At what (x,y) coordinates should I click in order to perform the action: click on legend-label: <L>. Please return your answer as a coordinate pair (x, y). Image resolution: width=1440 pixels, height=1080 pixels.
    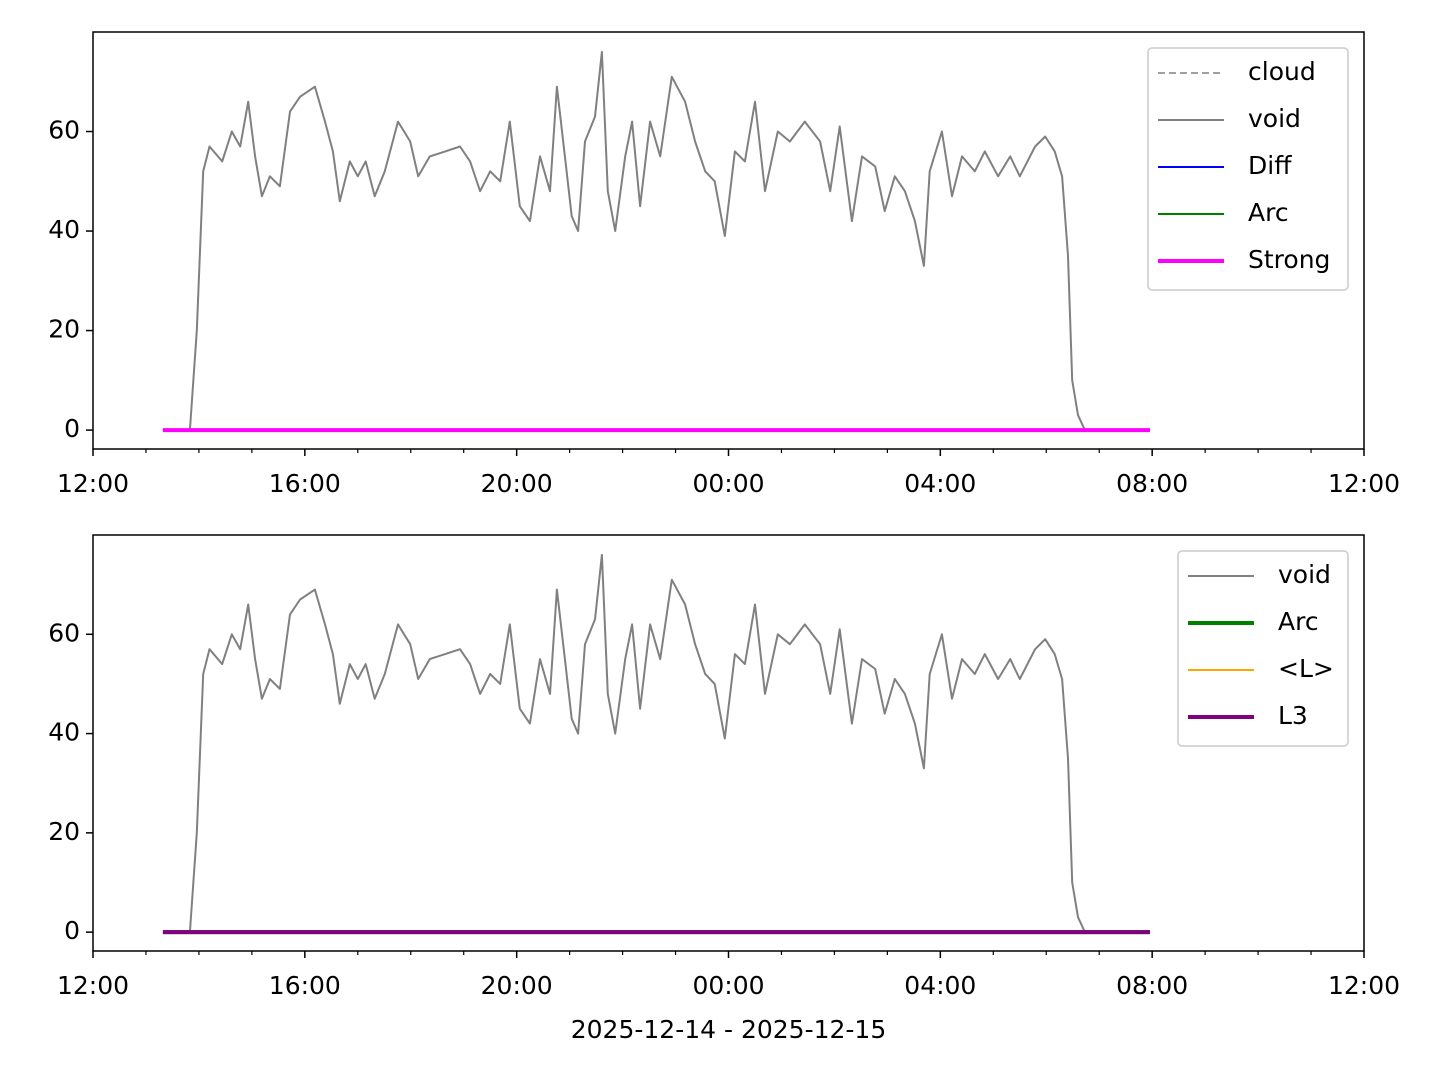
    Looking at the image, I should click on (1306, 668).